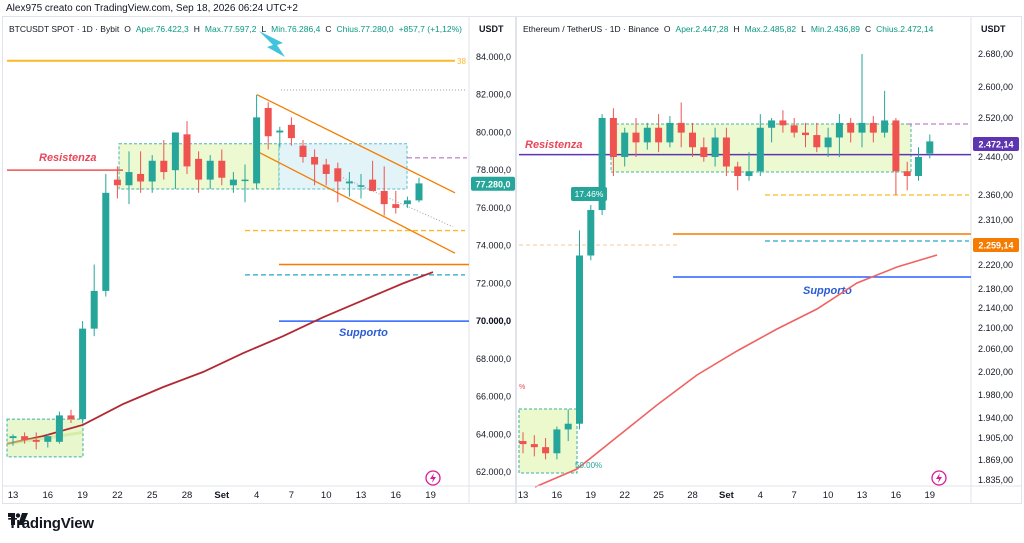 The image size is (1024, 543). What do you see at coordinates (995, 308) in the screenshot?
I see `y-tick-label: 2.140,00` at bounding box center [995, 308].